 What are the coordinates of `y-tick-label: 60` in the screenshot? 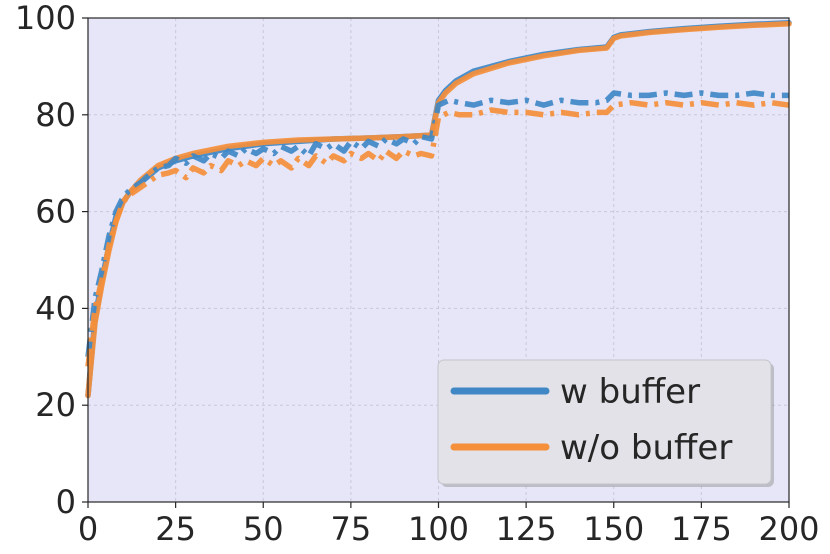 It's located at (55, 212).